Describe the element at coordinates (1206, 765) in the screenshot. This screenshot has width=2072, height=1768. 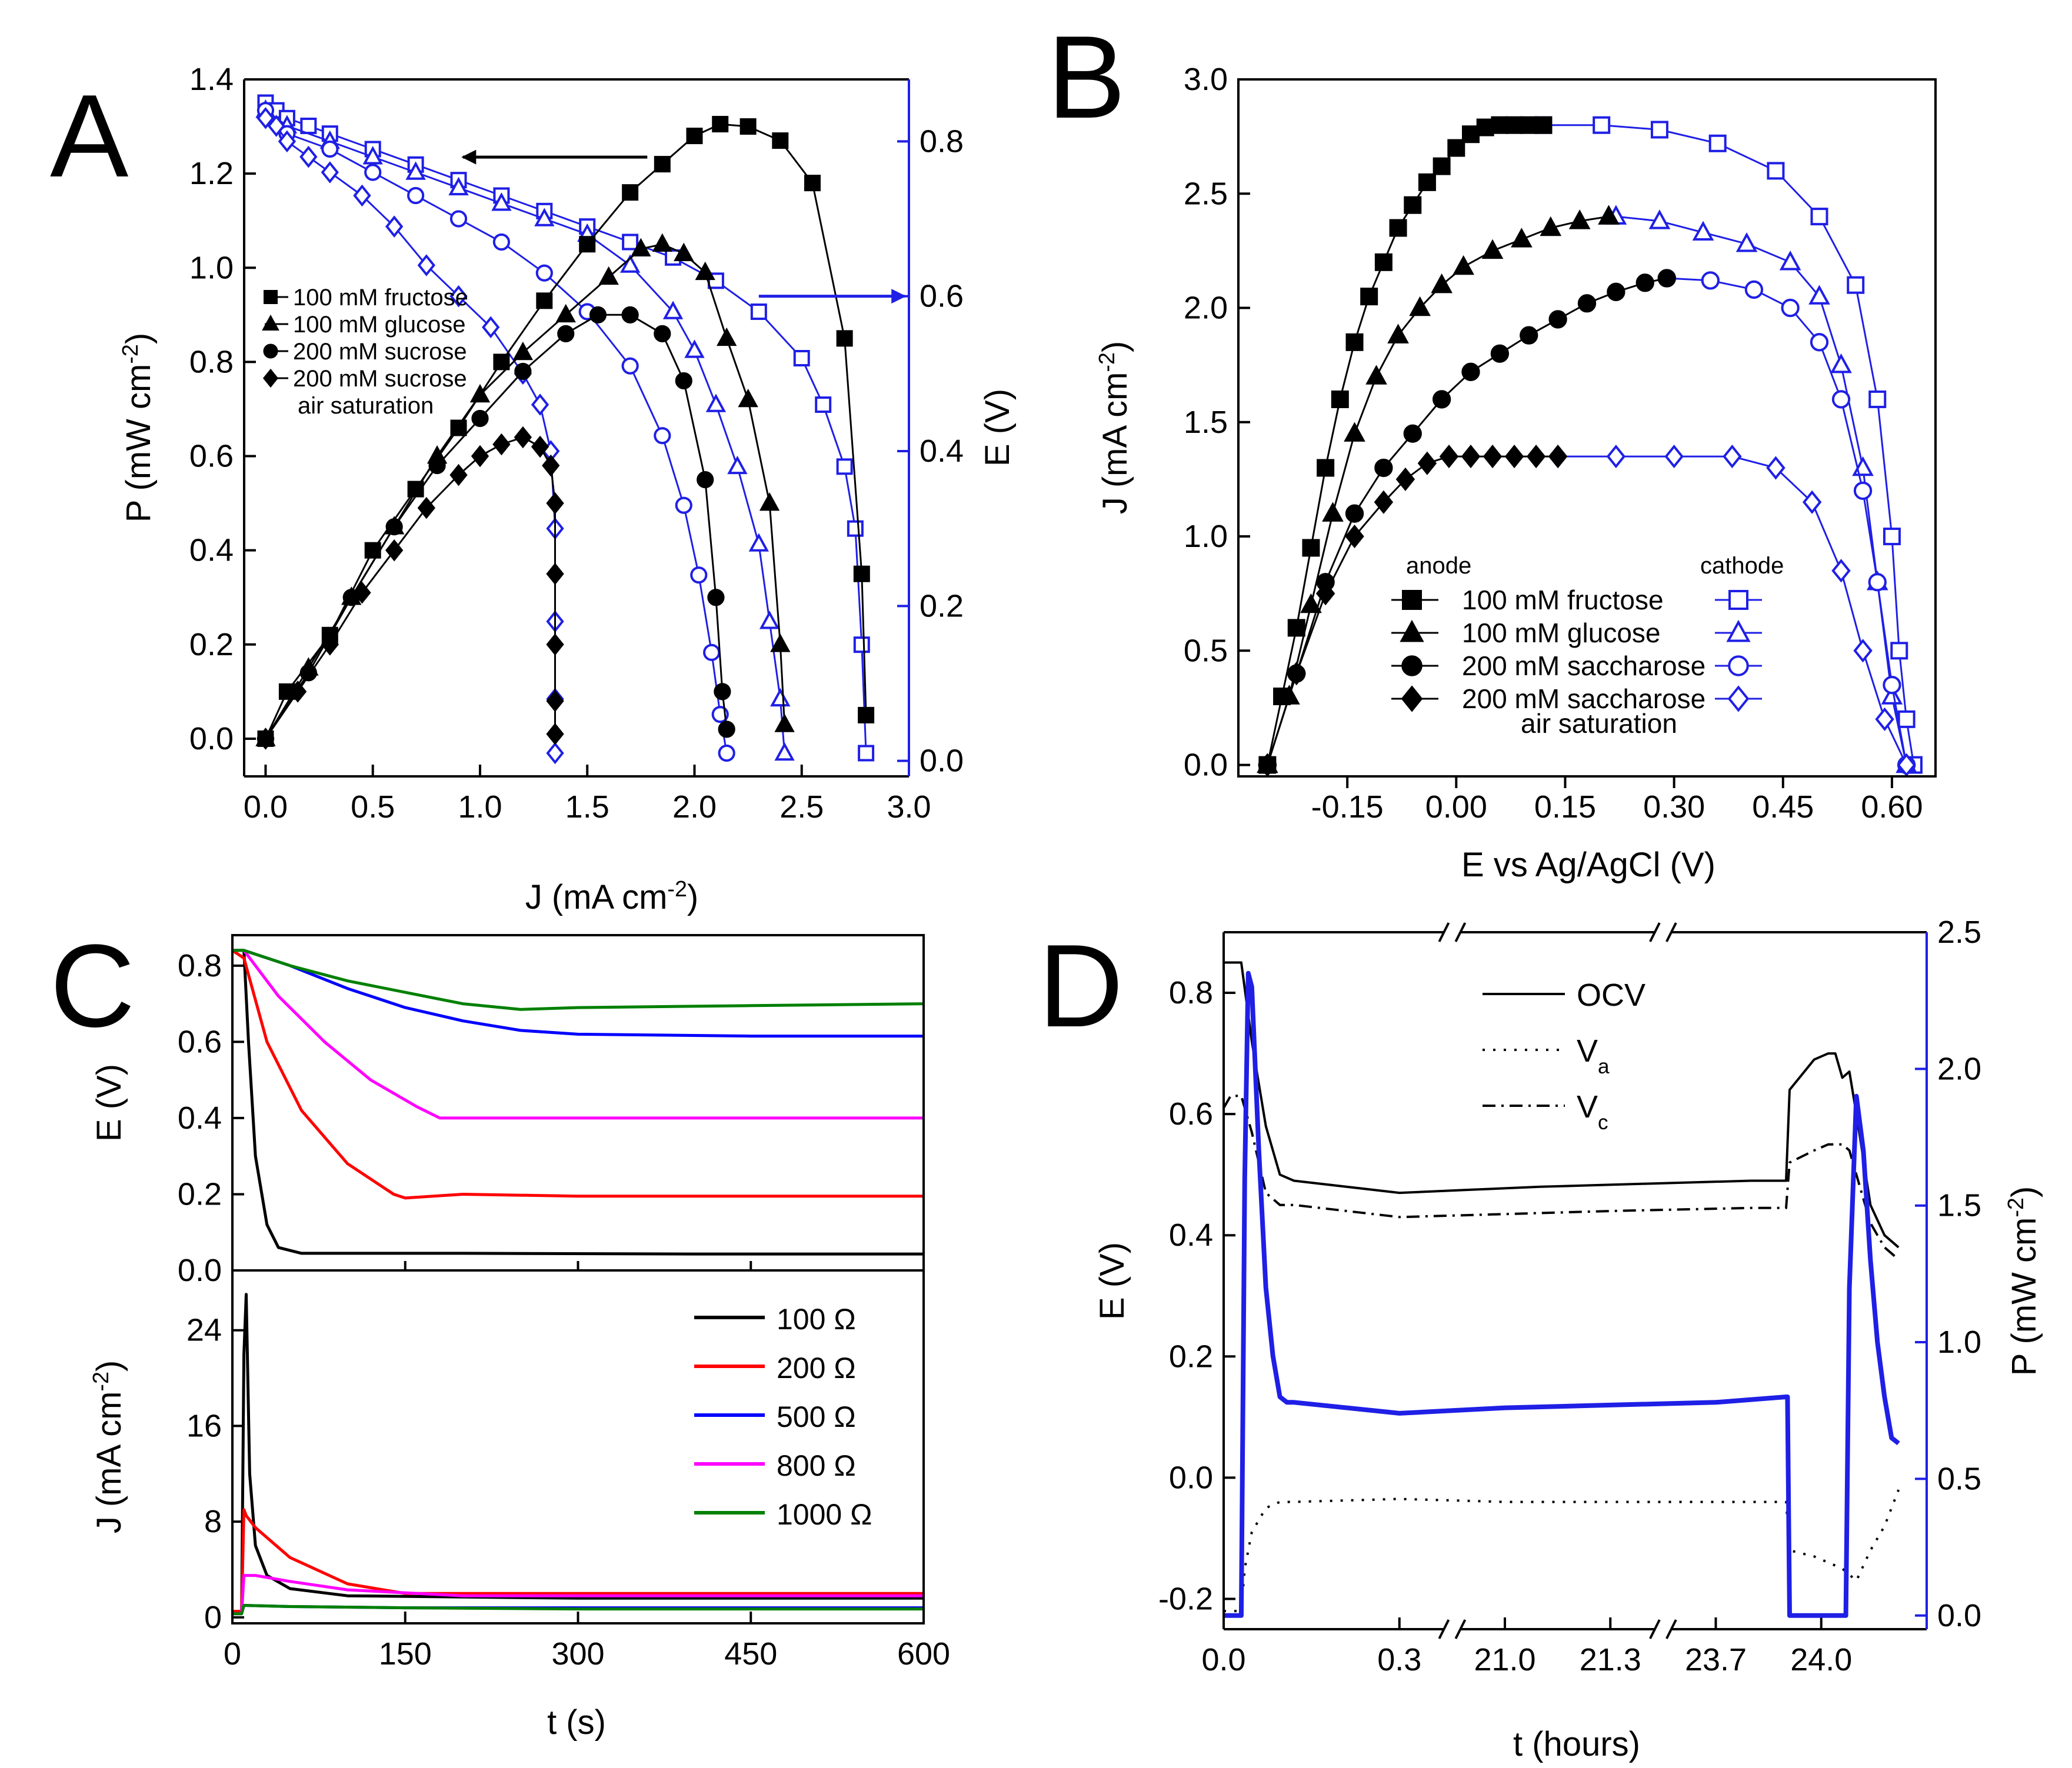
I see `b-ytick-label: 0.0` at that location.